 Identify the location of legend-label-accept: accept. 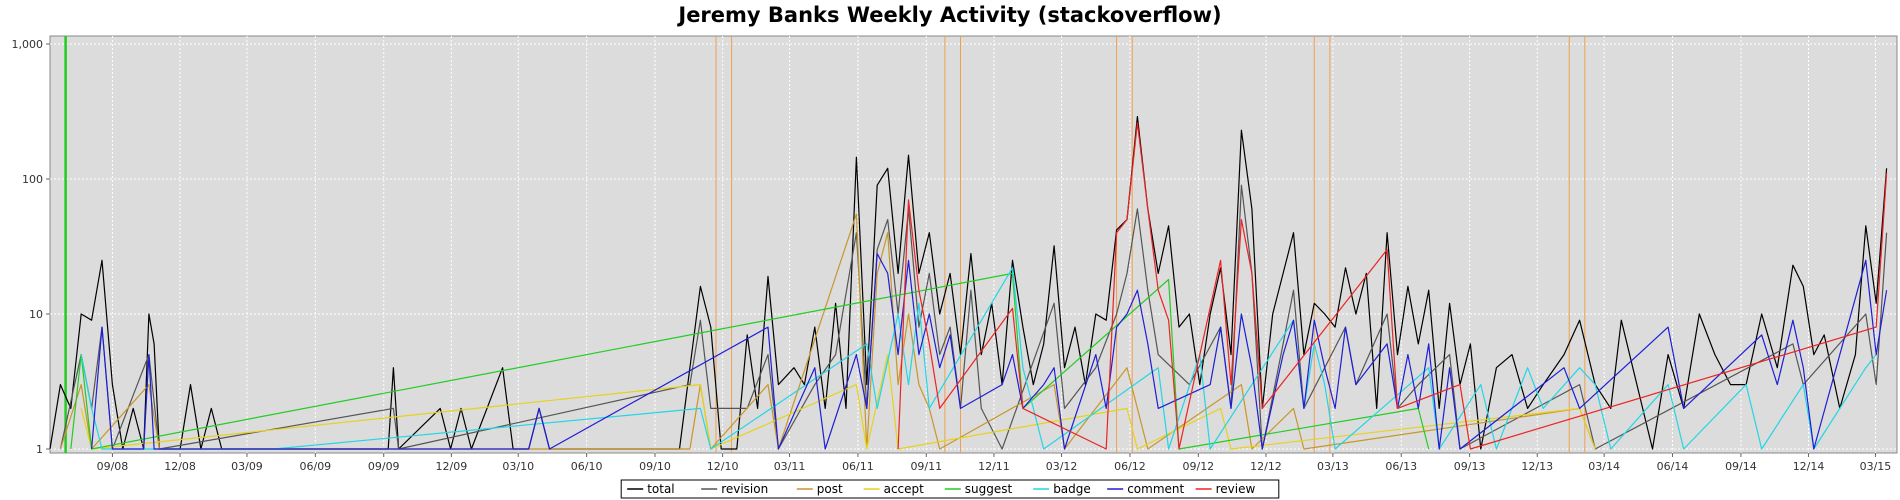
(904, 489).